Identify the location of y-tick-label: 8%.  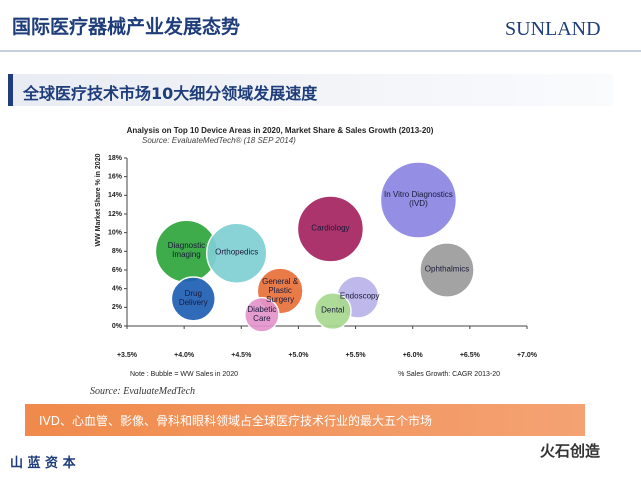
(117, 251).